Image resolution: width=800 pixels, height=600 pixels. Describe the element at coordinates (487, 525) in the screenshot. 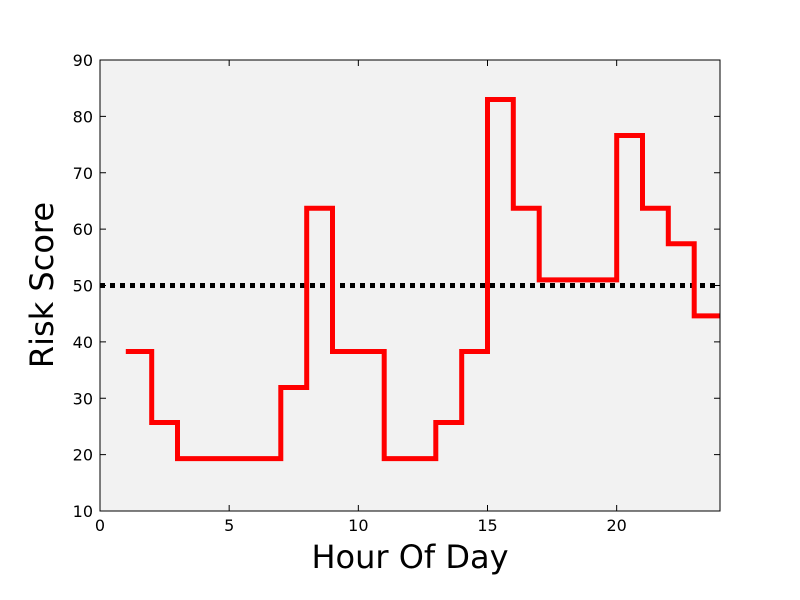

I see `x-tick-label: 15` at that location.